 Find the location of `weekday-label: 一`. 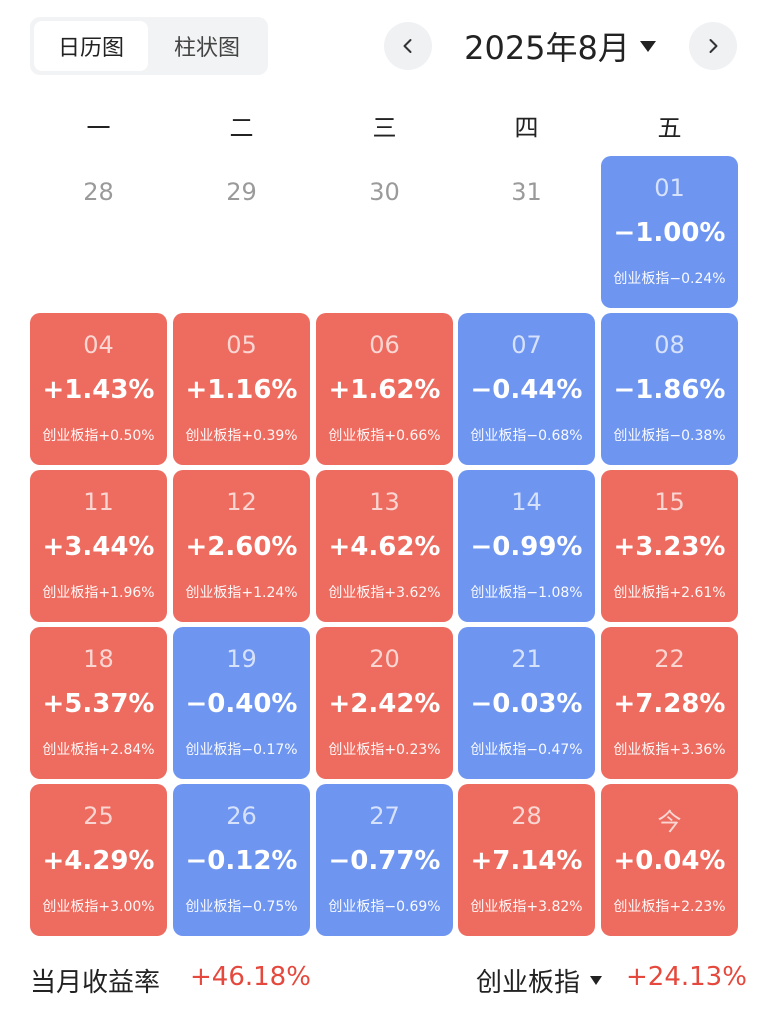

weekday-label: 一 is located at coordinates (98, 127).